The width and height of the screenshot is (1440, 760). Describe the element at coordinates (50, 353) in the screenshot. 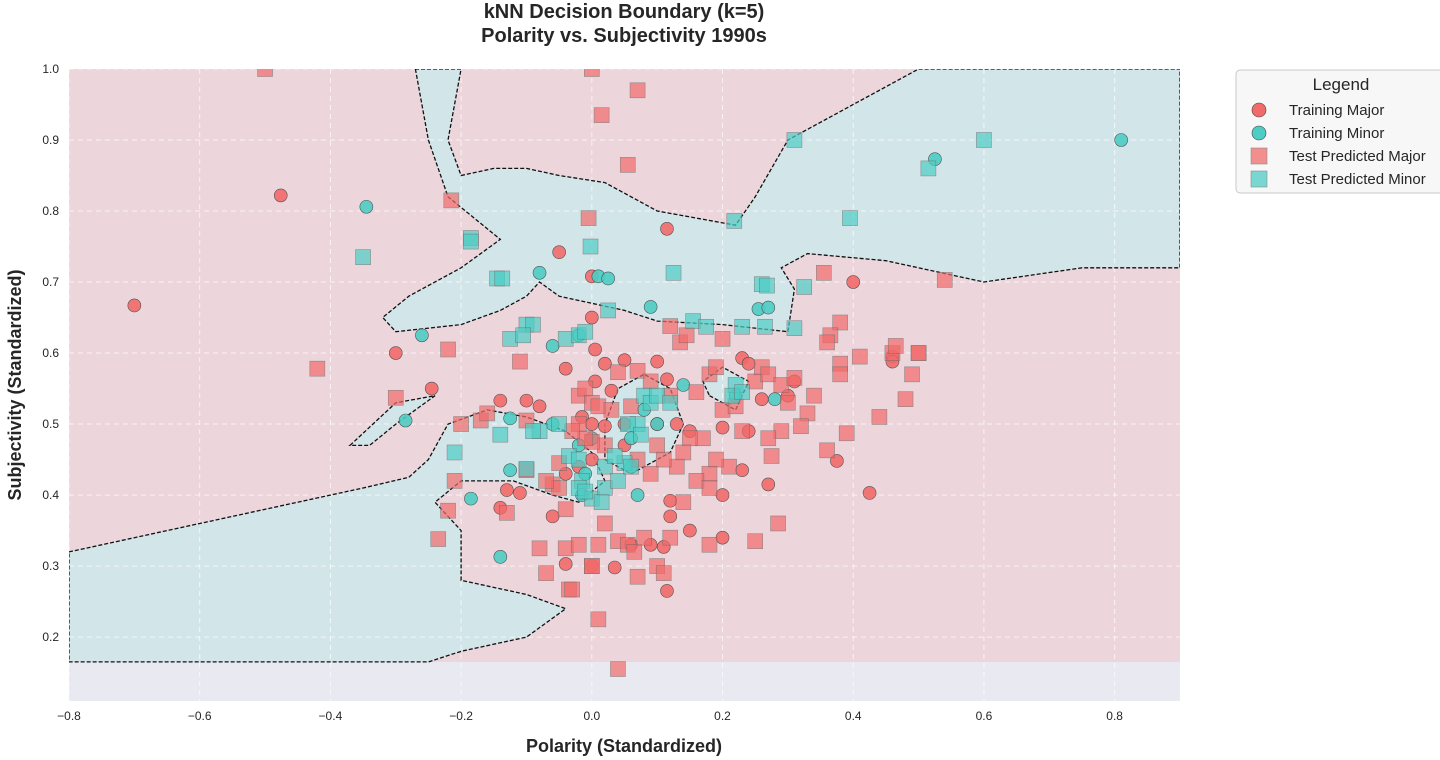

I see `y-axis-ticks: 0.2 0.3 0.4 0.5 0.6 0.7 0.8 0.9 1.0` at that location.